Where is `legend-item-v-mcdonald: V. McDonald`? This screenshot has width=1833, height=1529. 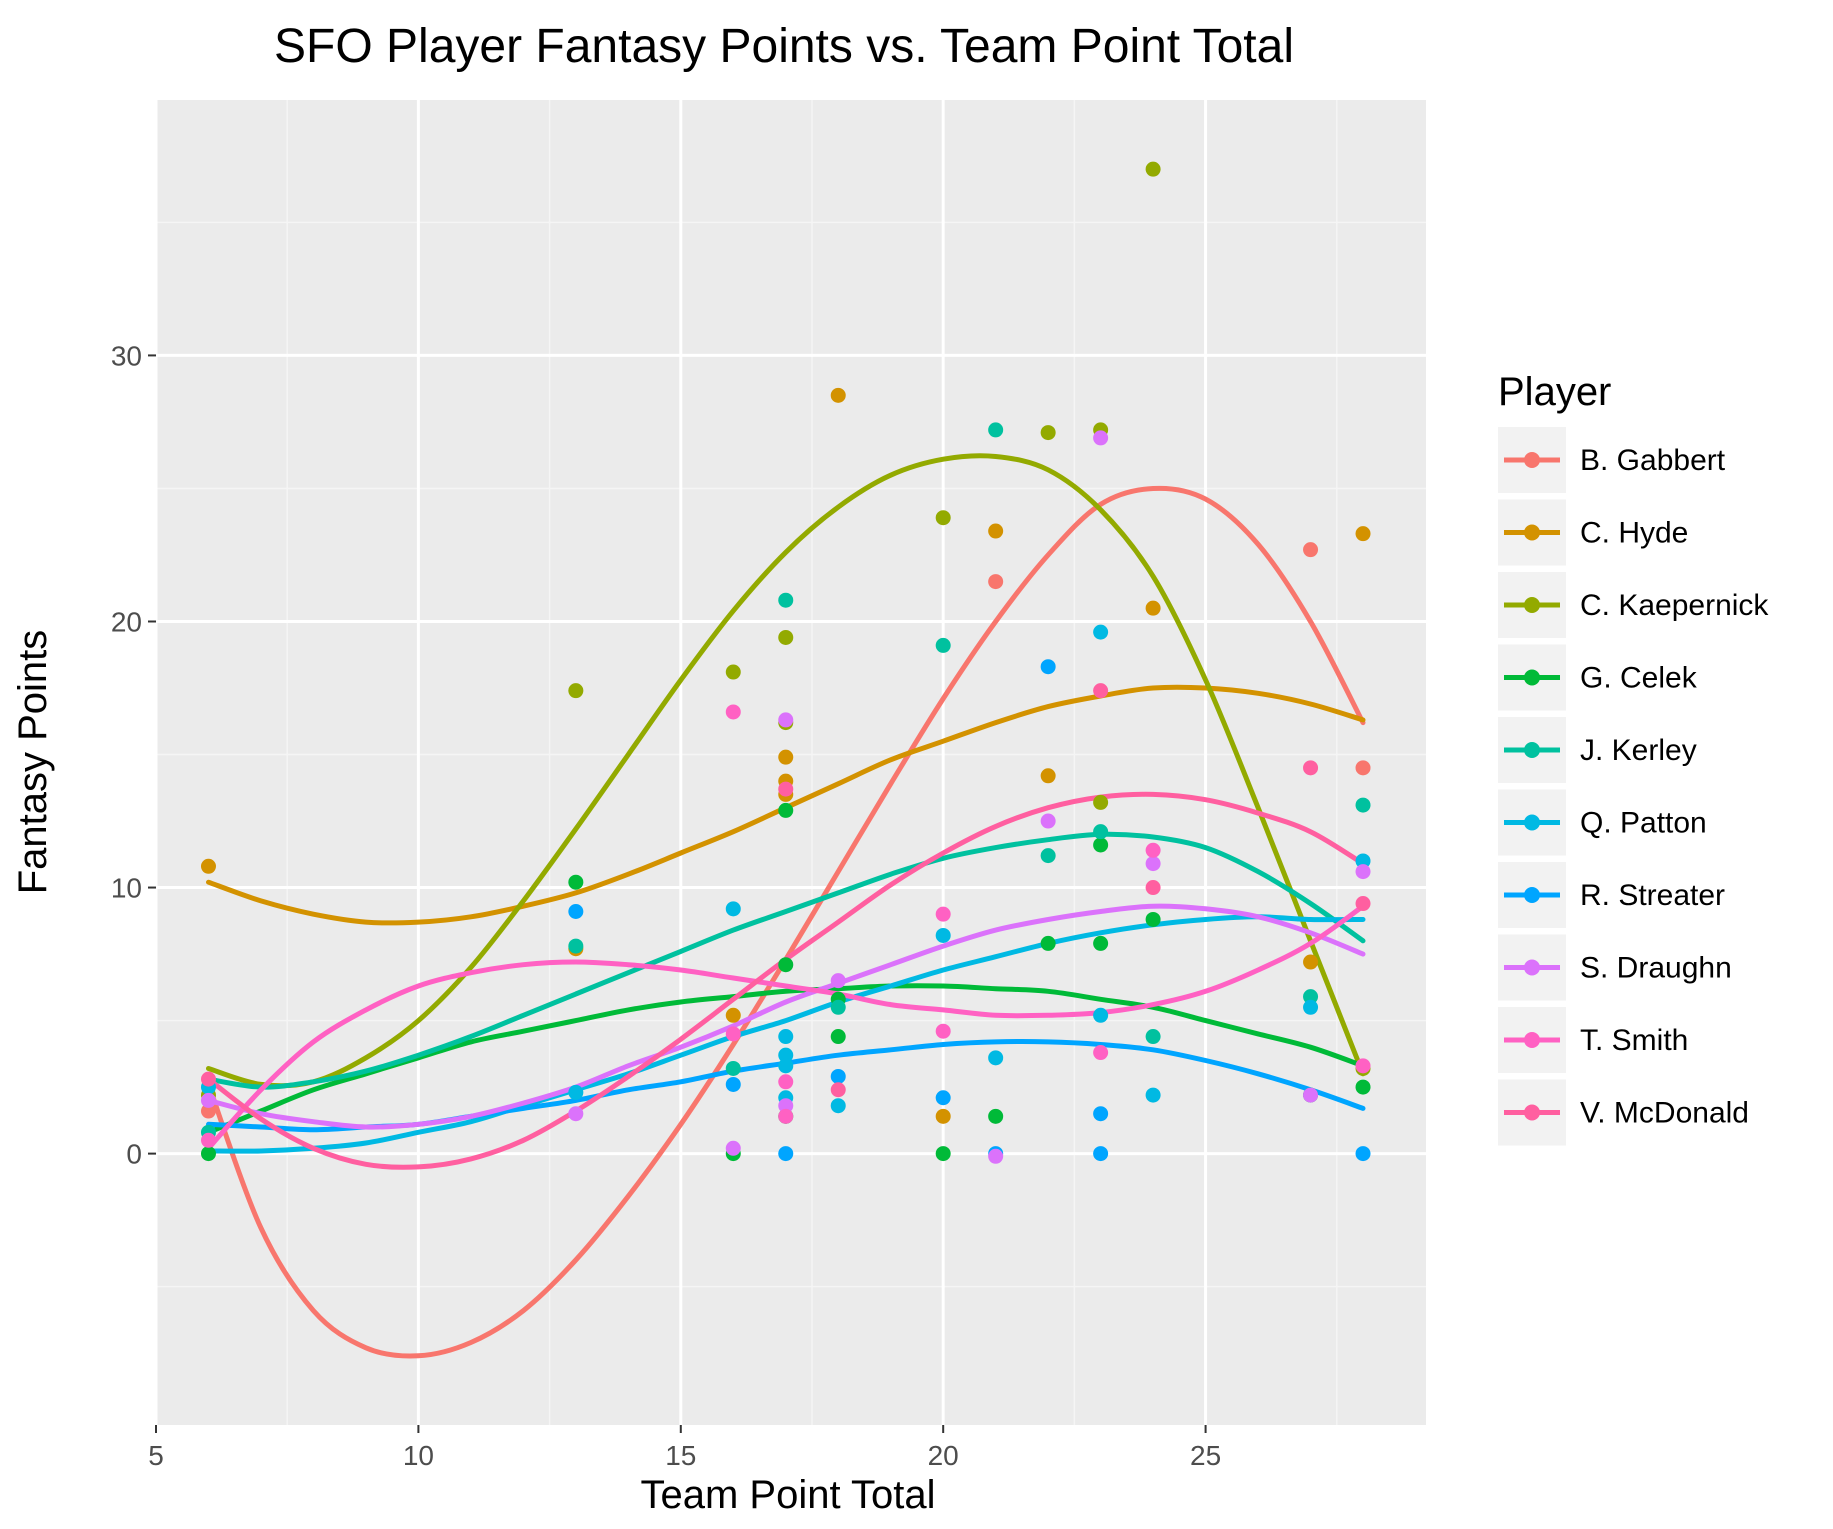
legend-item-v-mcdonald: V. McDonald is located at coordinates (1623, 1113).